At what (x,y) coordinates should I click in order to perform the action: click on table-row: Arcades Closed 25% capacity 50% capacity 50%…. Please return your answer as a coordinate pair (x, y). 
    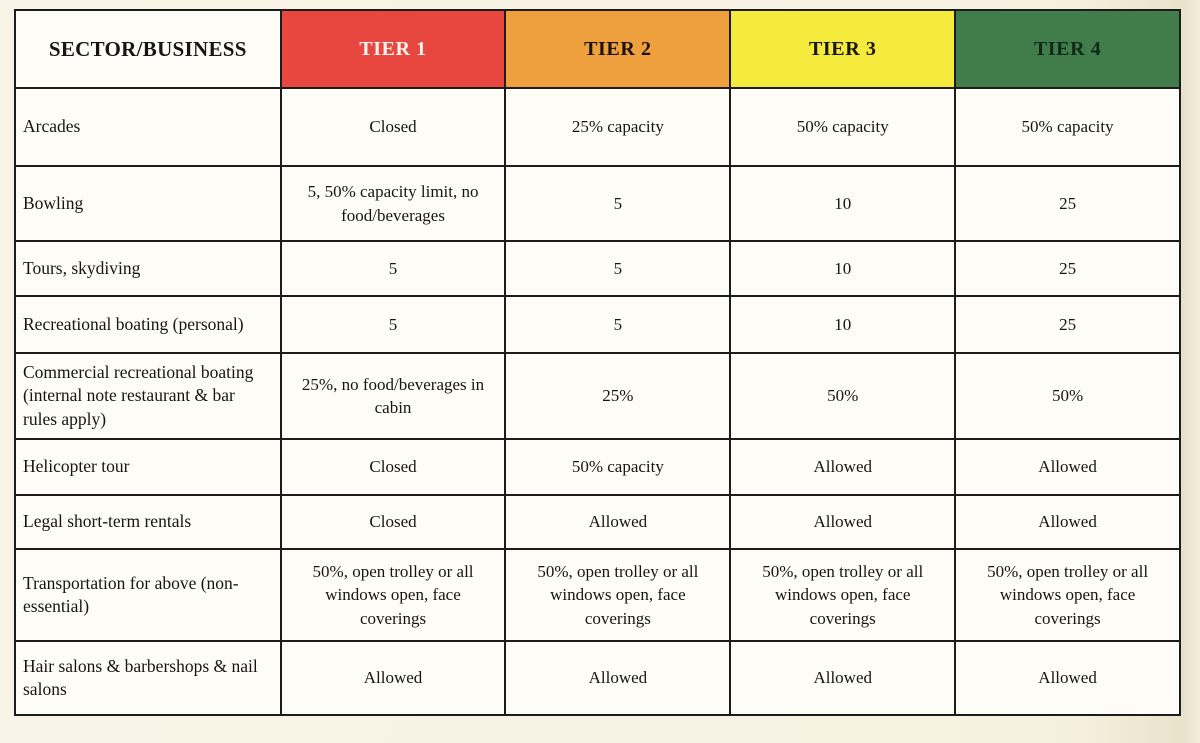
    Looking at the image, I should click on (597, 127).